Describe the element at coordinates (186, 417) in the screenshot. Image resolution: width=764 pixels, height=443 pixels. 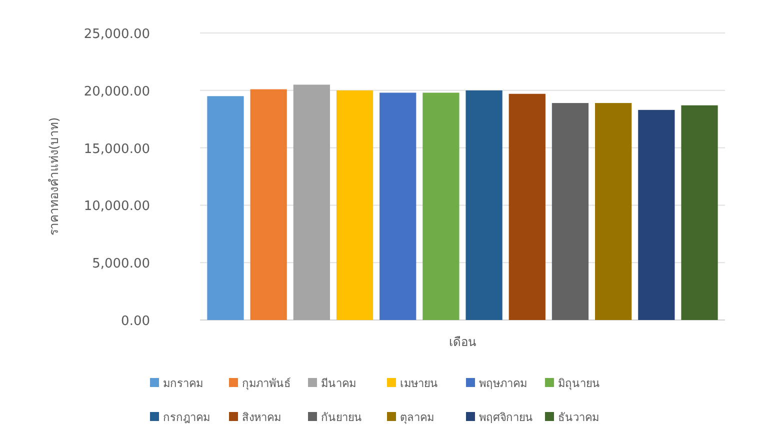
I see `legend-label: กรกฎาคม` at that location.